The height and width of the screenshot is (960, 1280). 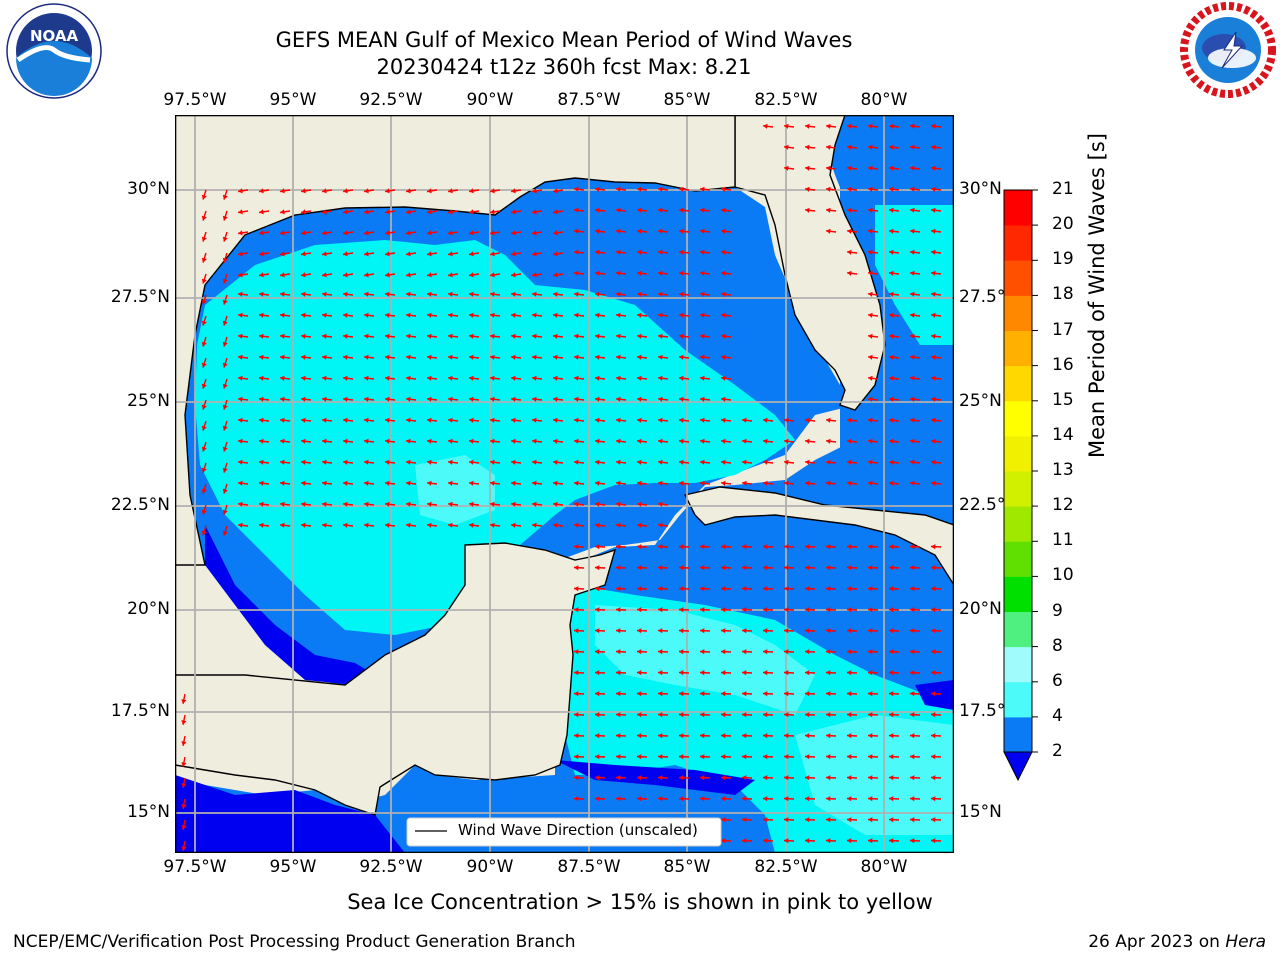 I want to click on lon-tick-top: 95°W, so click(x=293, y=100).